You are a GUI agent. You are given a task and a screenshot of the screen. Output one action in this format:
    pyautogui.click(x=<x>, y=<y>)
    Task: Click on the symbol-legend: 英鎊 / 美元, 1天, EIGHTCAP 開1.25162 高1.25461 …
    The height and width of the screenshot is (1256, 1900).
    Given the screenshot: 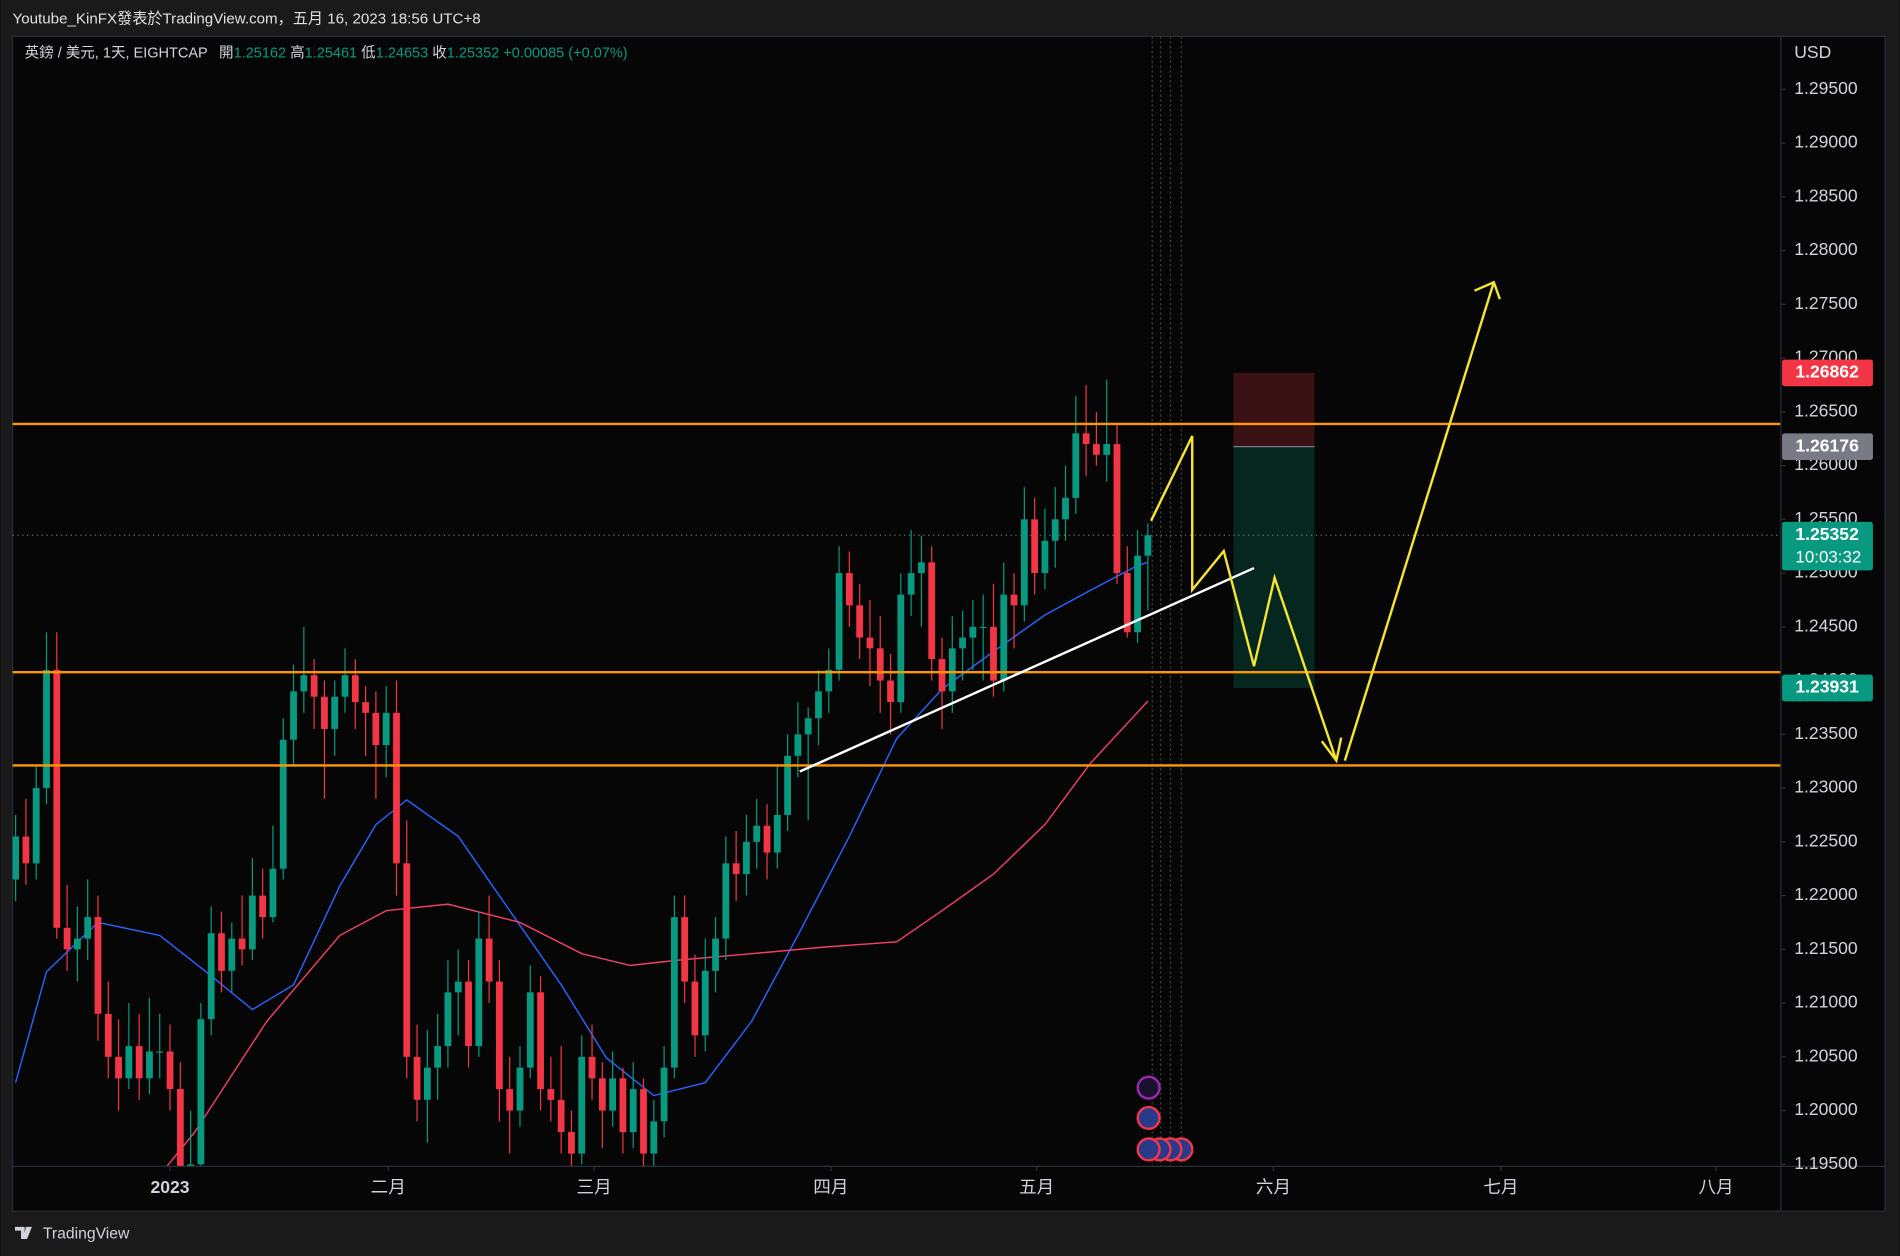 What is the action you would take?
    pyautogui.click(x=326, y=52)
    